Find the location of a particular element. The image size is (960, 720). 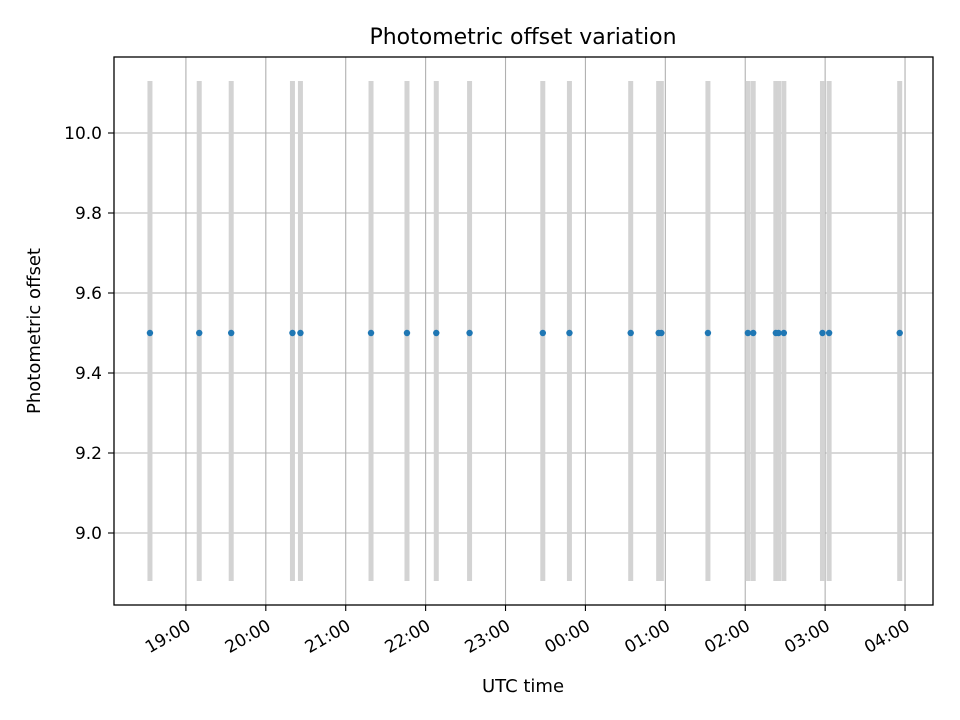

y-tick-label: 9.0 is located at coordinates (88, 534).